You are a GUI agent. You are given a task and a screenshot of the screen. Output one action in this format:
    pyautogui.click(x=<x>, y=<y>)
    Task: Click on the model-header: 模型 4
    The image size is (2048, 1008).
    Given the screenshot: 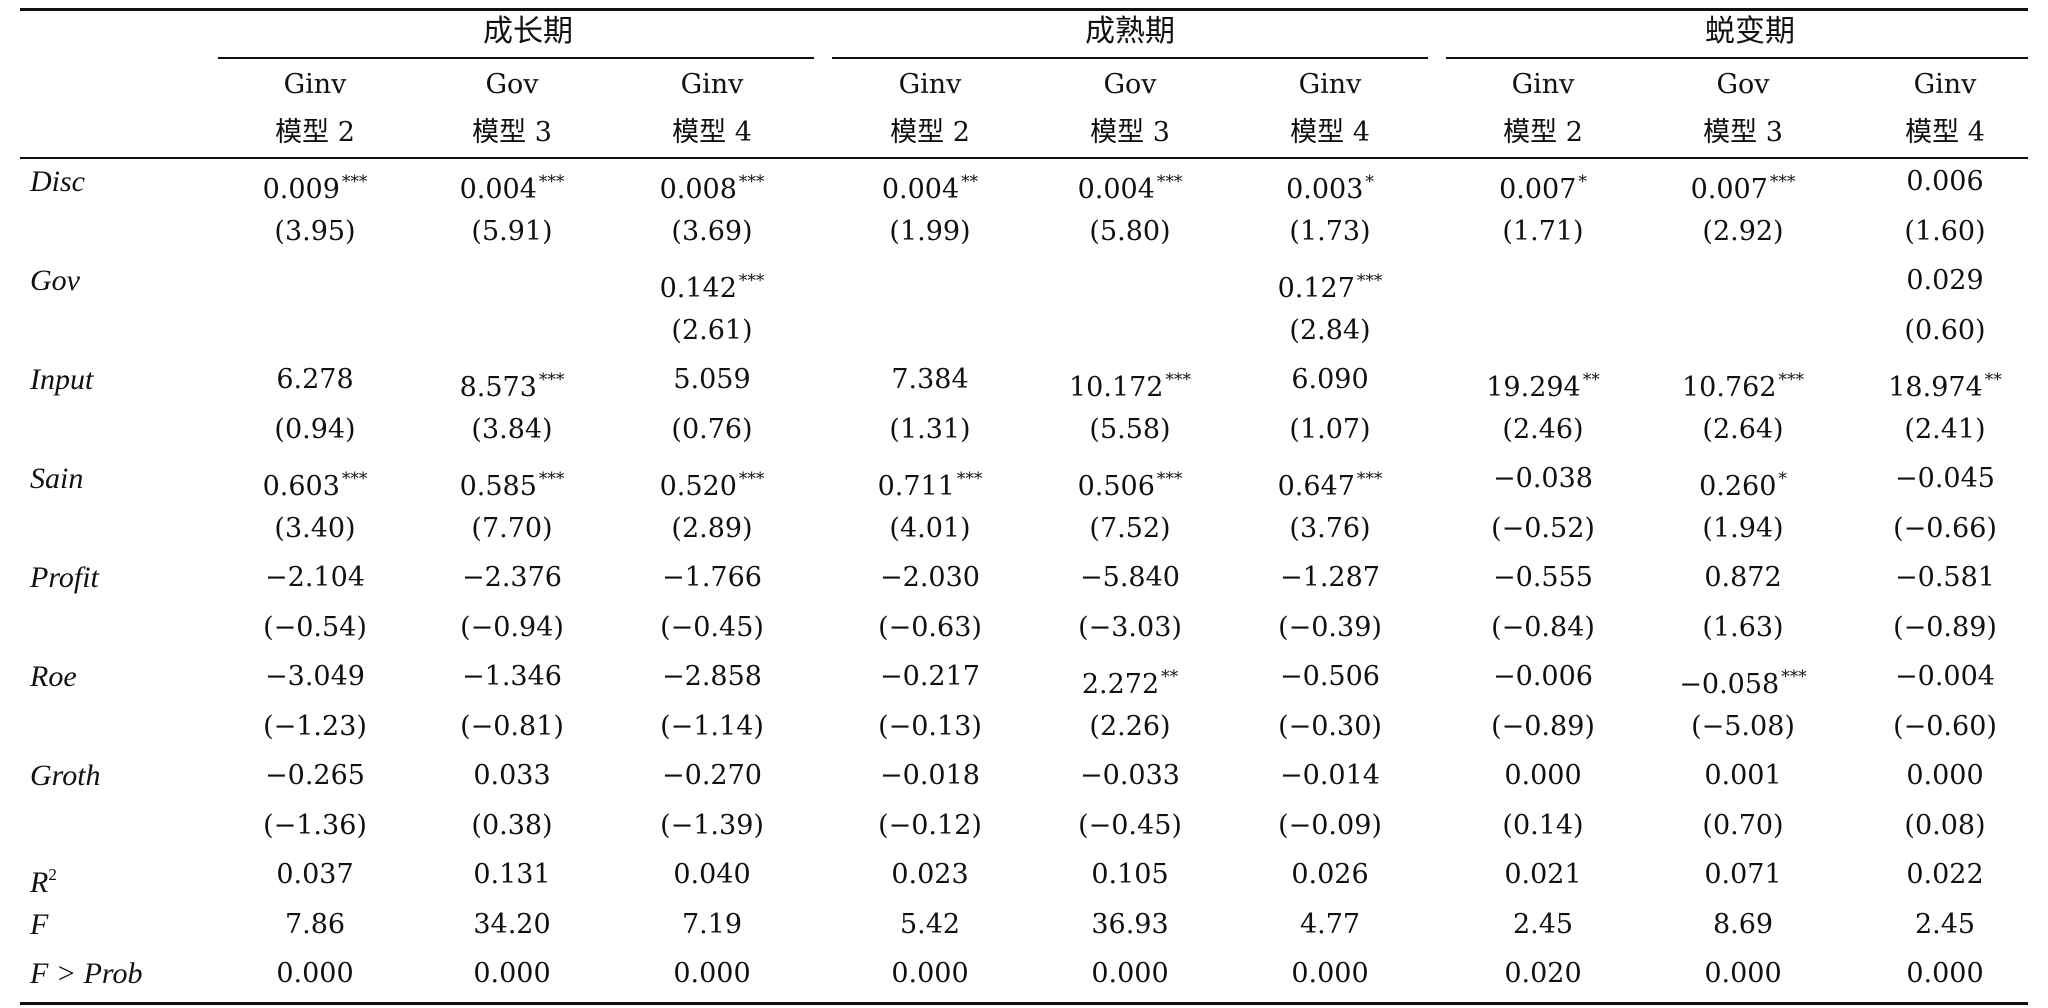 What is the action you would take?
    pyautogui.click(x=1945, y=132)
    